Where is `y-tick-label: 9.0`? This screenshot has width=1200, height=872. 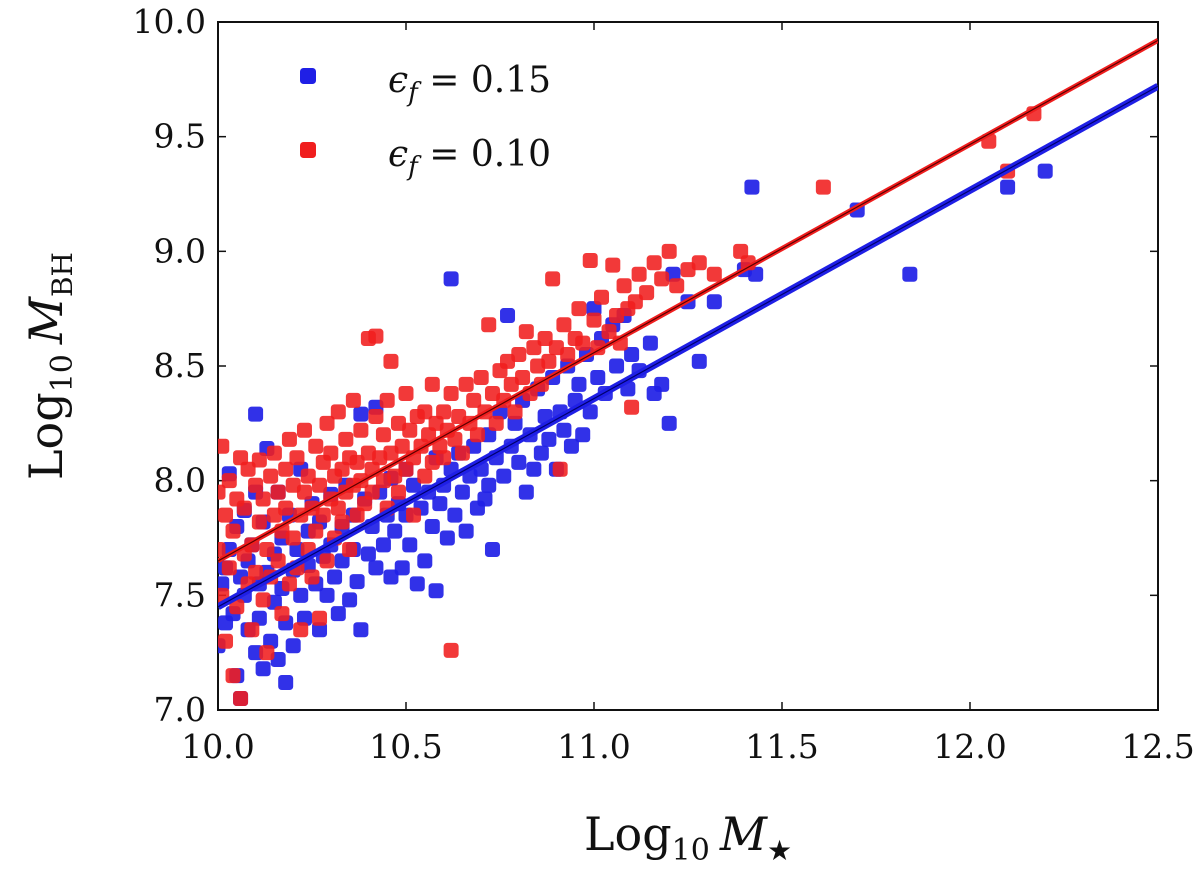 y-tick-label: 9.0 is located at coordinates (180, 250).